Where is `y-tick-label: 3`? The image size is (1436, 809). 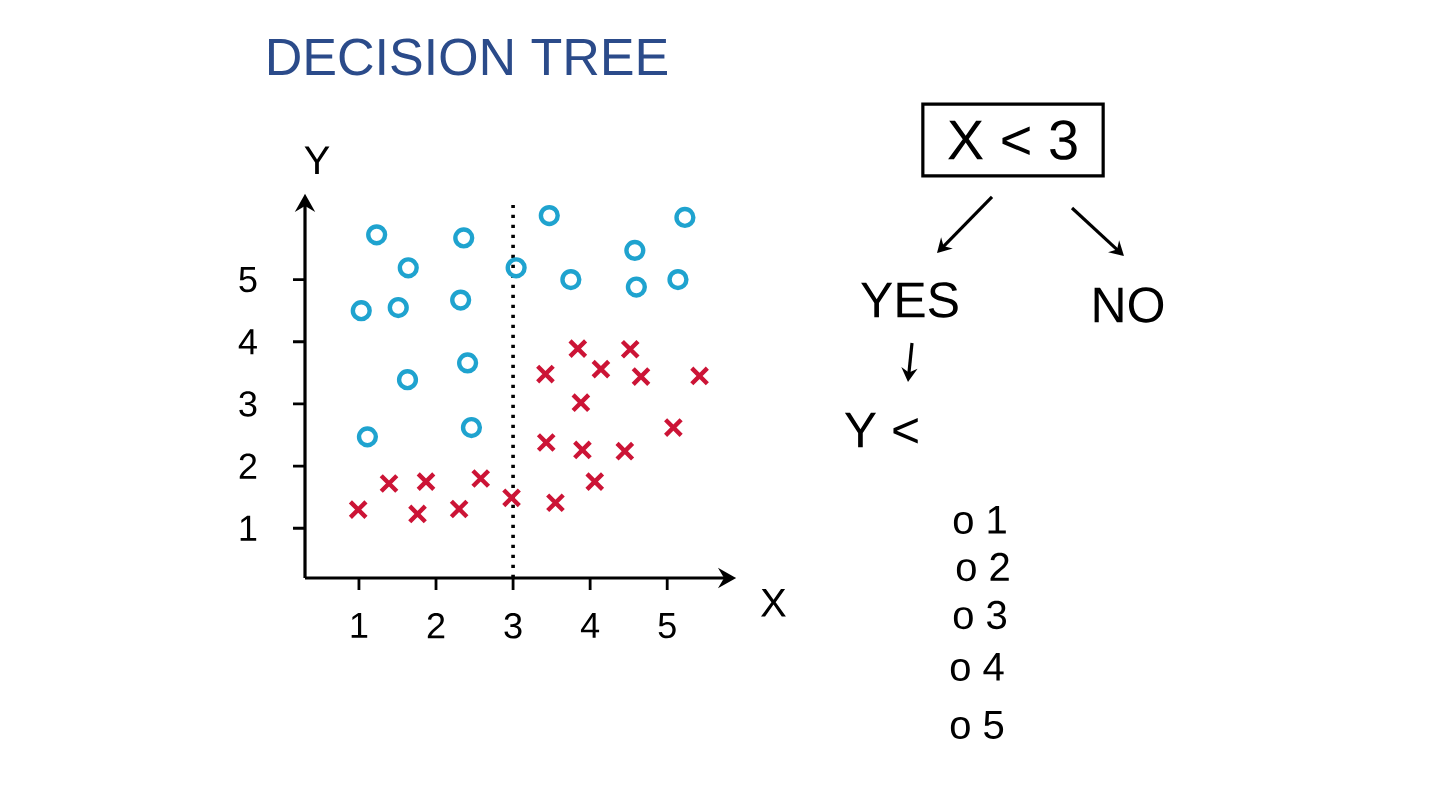 y-tick-label: 3 is located at coordinates (248, 404).